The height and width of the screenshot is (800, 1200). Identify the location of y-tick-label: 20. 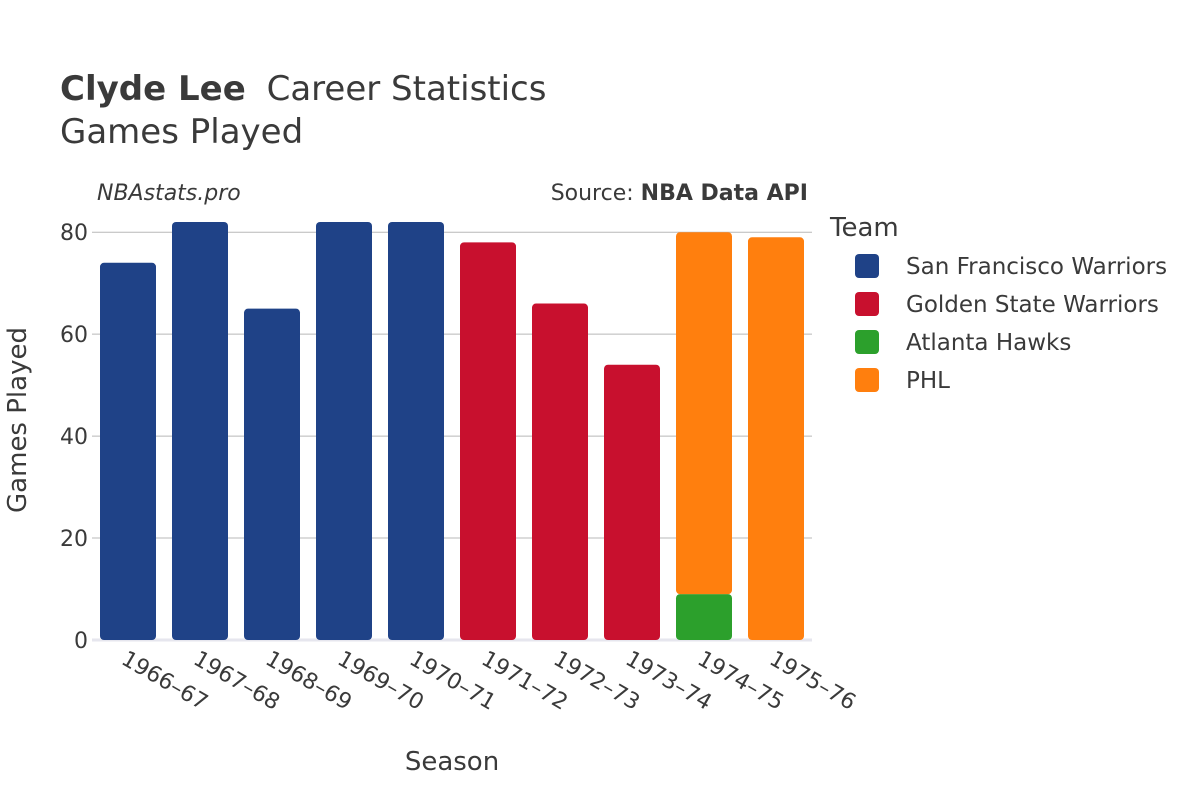
(74, 539).